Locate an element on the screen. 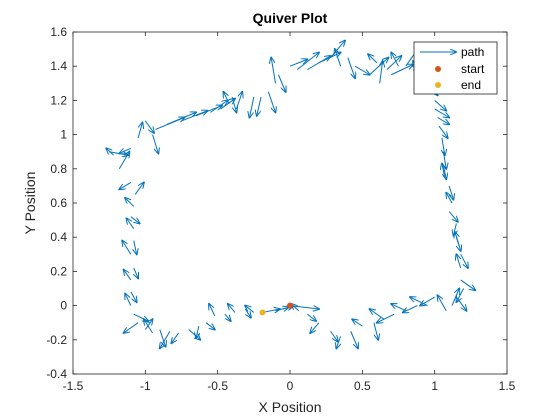  x-tick-label: 0.5 is located at coordinates (362, 386).